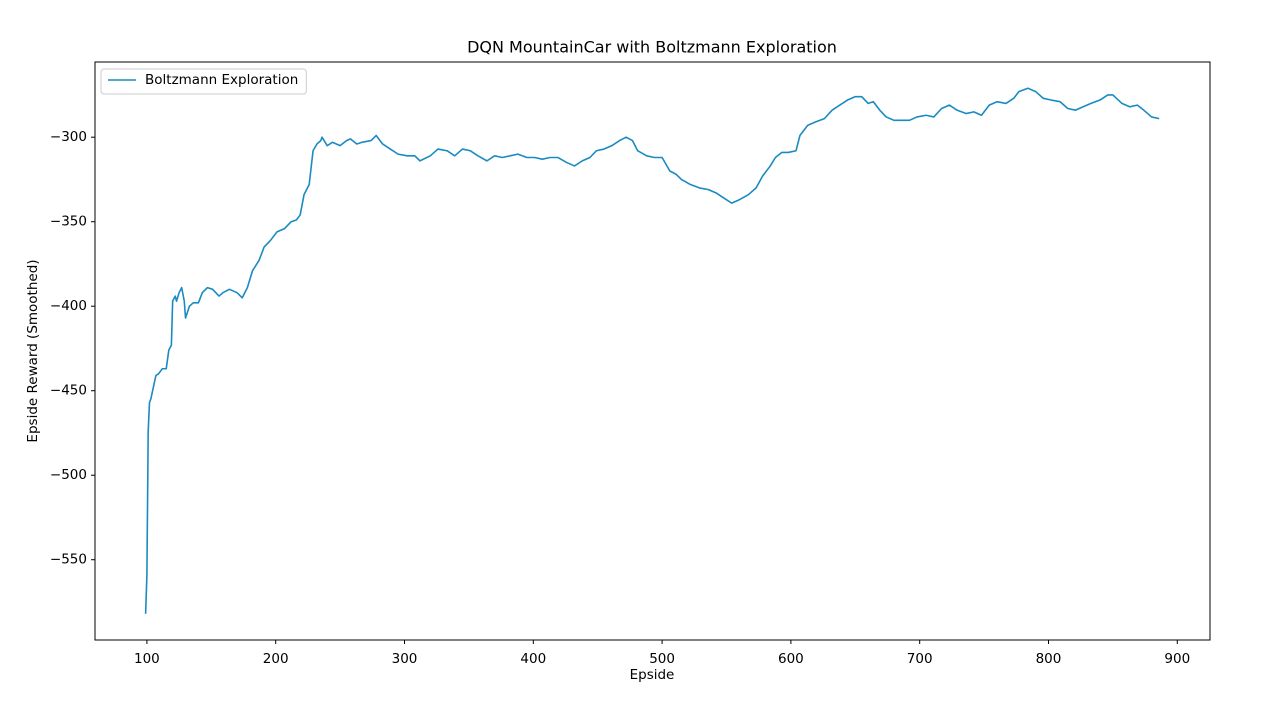 Image resolution: width=1285 pixels, height=713 pixels. What do you see at coordinates (1049, 659) in the screenshot?
I see `x-tick-label: 800` at bounding box center [1049, 659].